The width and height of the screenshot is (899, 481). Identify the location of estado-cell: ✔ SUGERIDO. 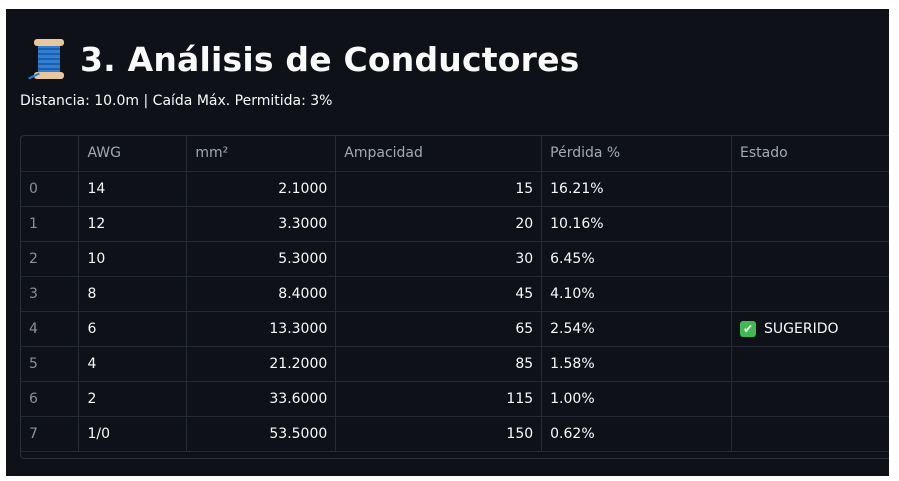
(810, 329).